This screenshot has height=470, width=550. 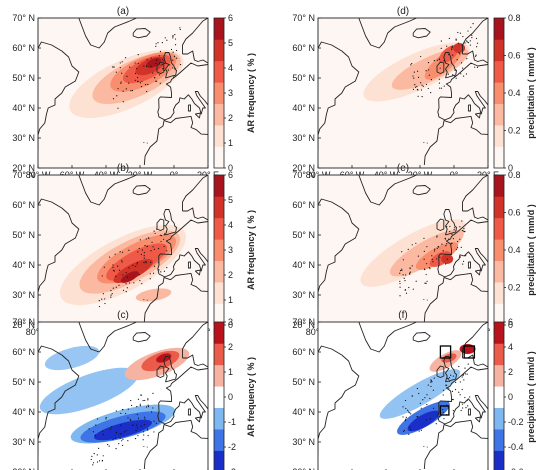 What do you see at coordinates (123, 11) in the screenshot?
I see `panel-title: (a)` at bounding box center [123, 11].